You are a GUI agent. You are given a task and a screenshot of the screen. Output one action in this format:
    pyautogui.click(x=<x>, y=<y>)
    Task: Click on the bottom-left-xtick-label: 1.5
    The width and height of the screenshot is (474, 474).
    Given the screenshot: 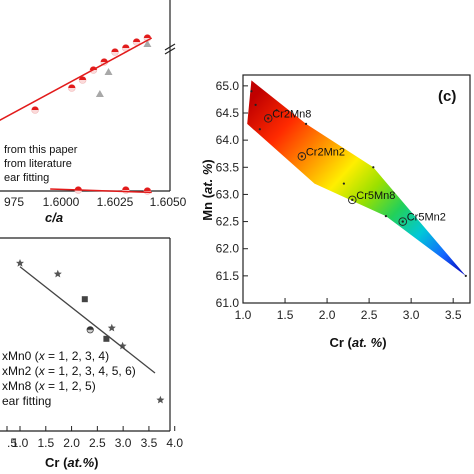 What is the action you would take?
    pyautogui.click(x=45, y=443)
    